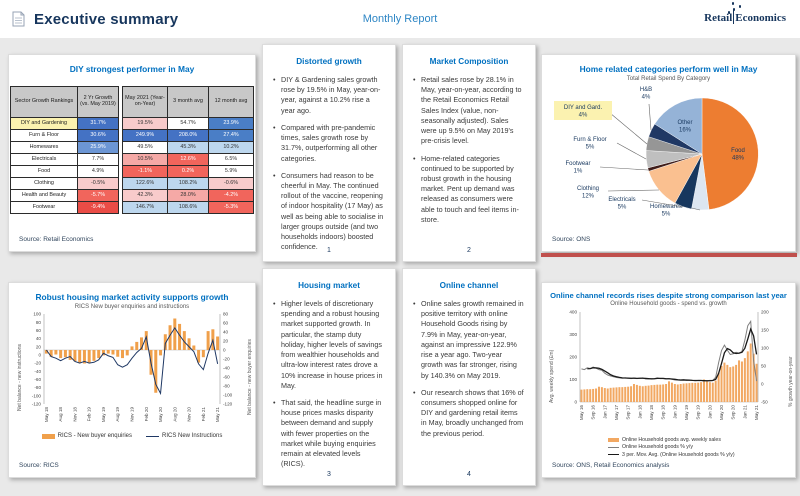 This screenshot has width=800, height=496. I want to click on red-accent-bar, so click(669, 255).